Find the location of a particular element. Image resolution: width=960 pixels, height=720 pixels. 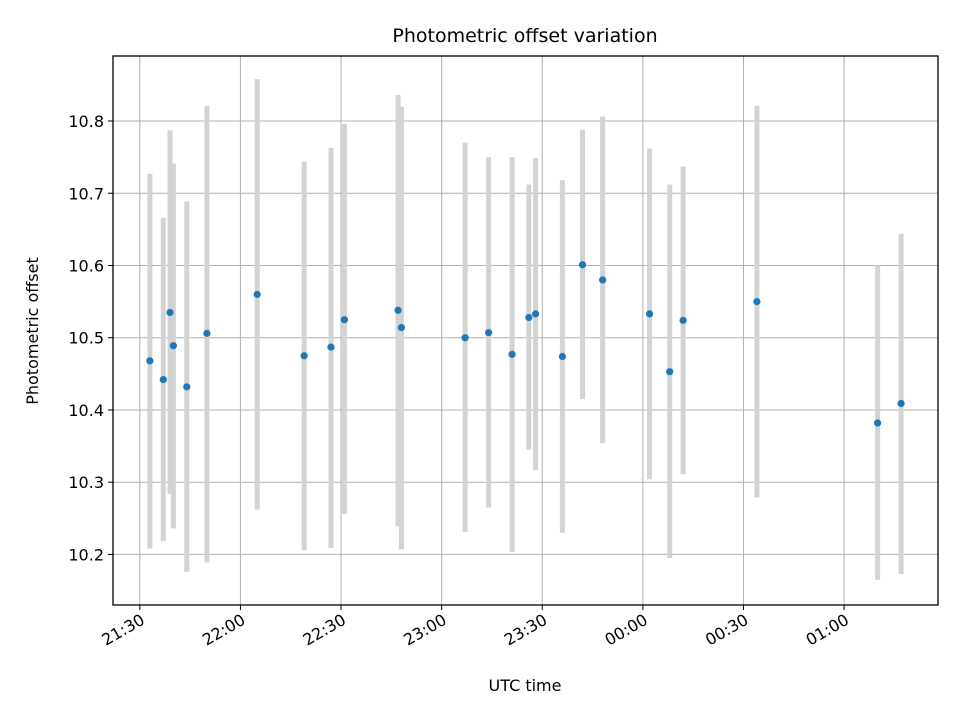

x-axis-label: UTC time is located at coordinates (525, 685).